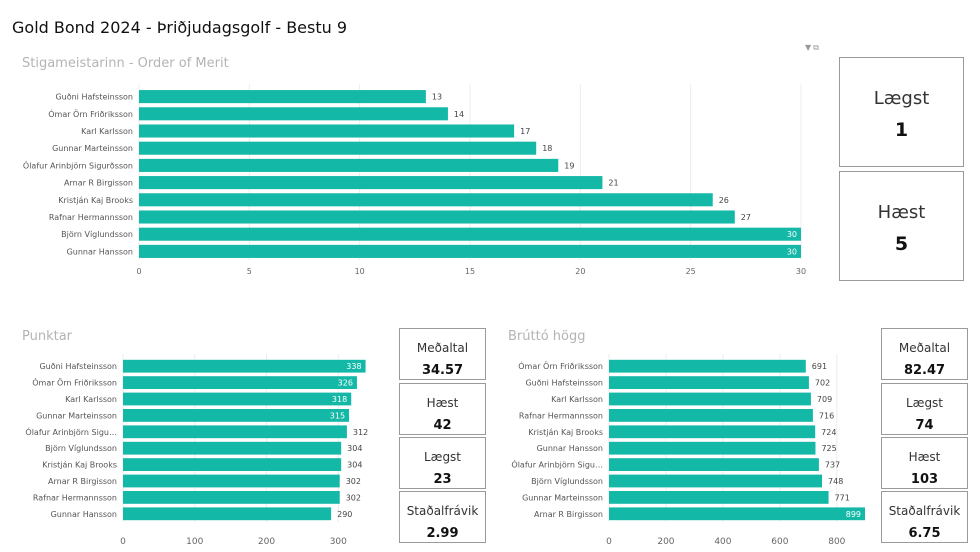  Describe the element at coordinates (194, 542) in the screenshot. I see `x-tick-label: 100` at that location.